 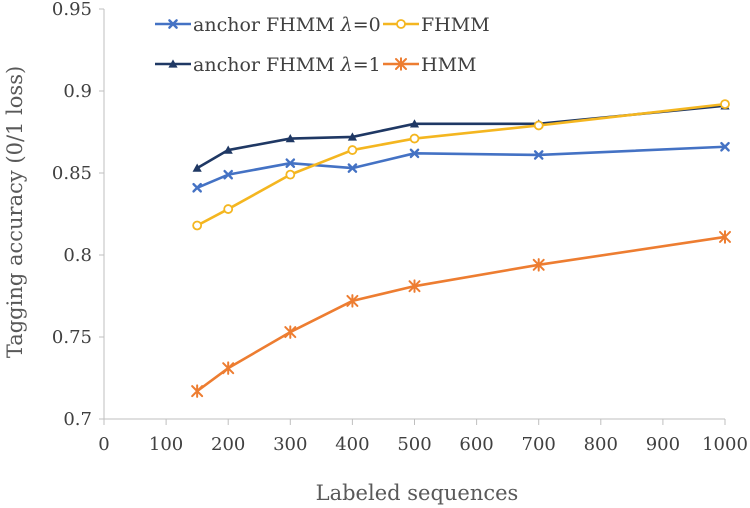 What do you see at coordinates (103, 444) in the screenshot?
I see `x-tick-label: 0` at bounding box center [103, 444].